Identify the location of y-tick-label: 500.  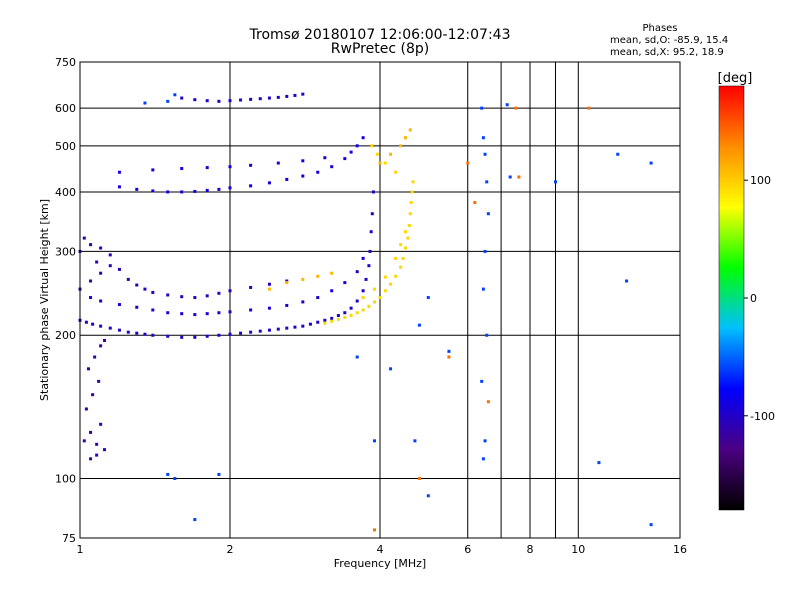
(65, 146).